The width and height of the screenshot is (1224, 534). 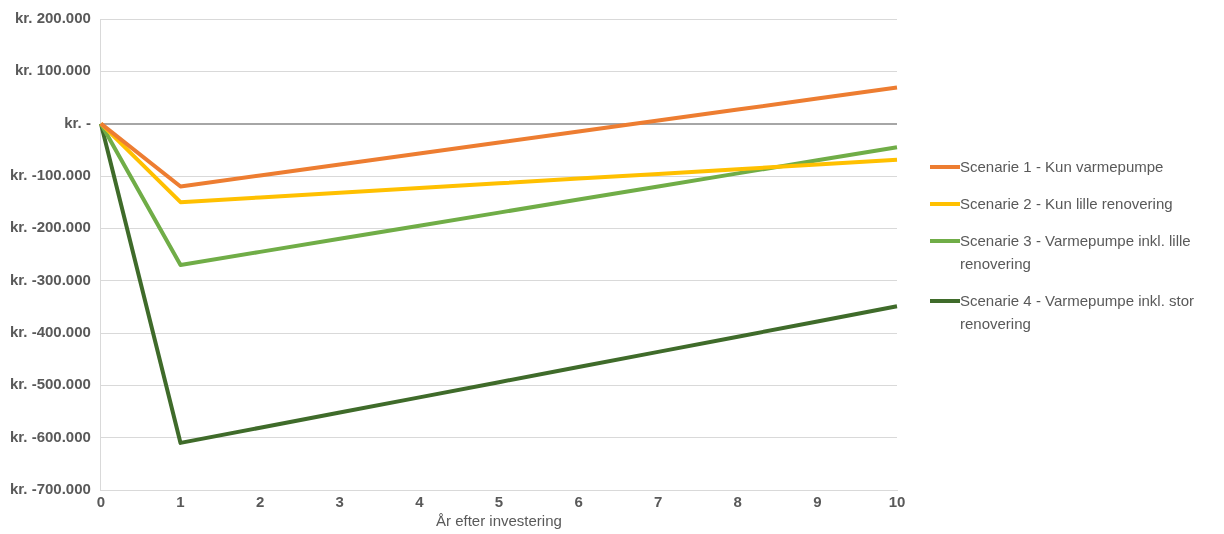 I want to click on x-tick-label: 1, so click(x=180, y=502).